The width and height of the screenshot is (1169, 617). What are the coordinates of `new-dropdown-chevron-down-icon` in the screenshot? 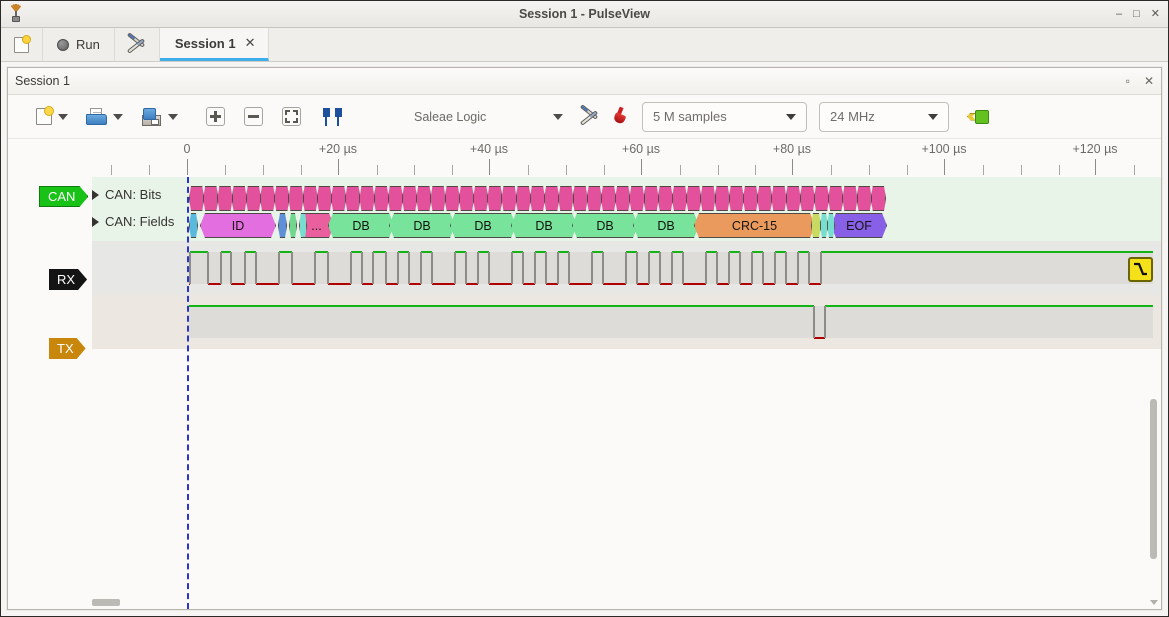 It's located at (63, 116).